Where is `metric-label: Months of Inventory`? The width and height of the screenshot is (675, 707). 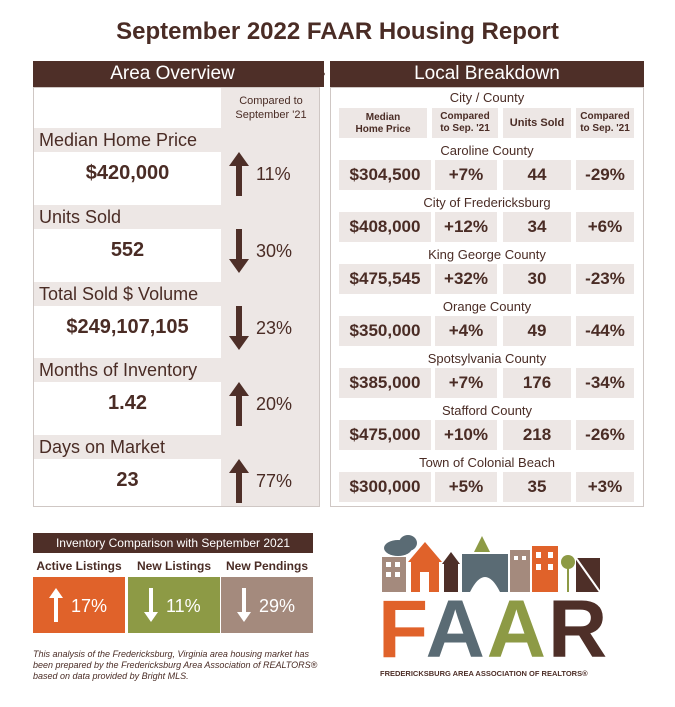 metric-label: Months of Inventory is located at coordinates (127, 370).